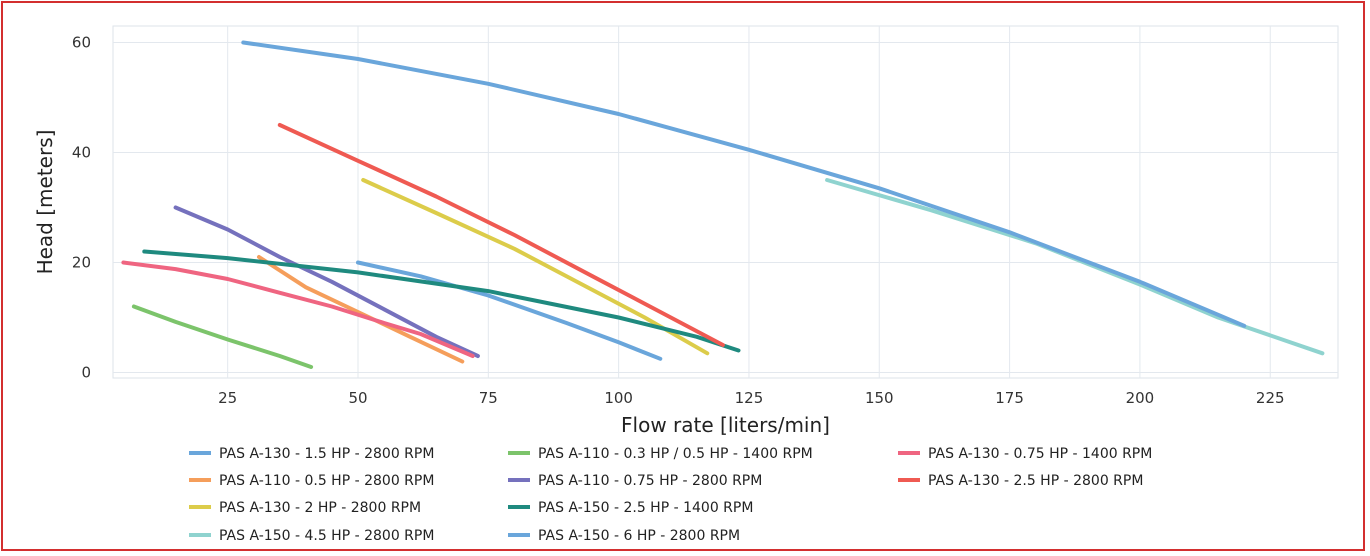  What do you see at coordinates (879, 398) in the screenshot?
I see `x-tick-label: 150` at bounding box center [879, 398].